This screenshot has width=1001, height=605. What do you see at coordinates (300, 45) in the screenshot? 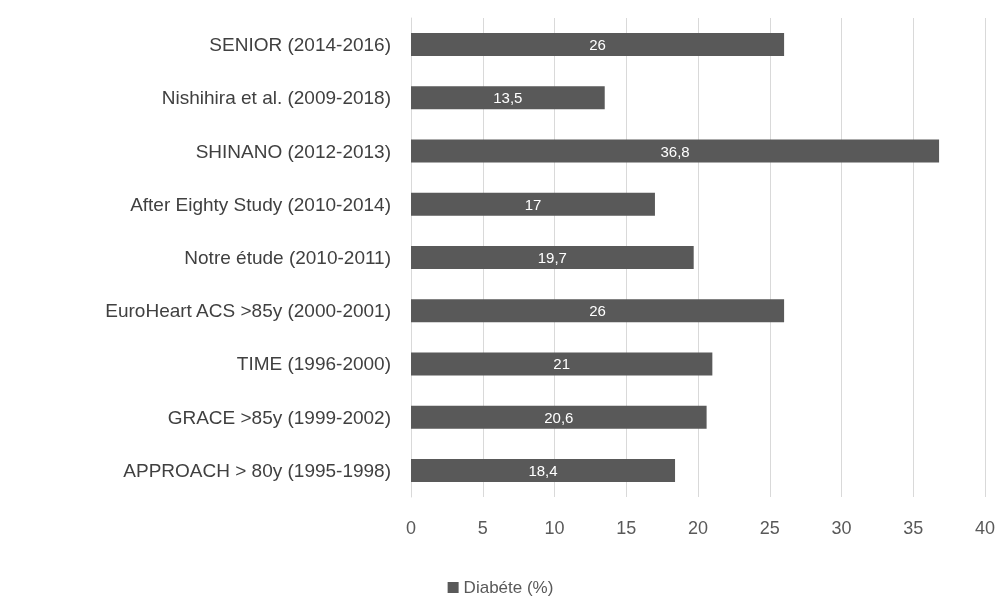
I see `y-tick-label: SENIOR (2014-2016)` at bounding box center [300, 45].